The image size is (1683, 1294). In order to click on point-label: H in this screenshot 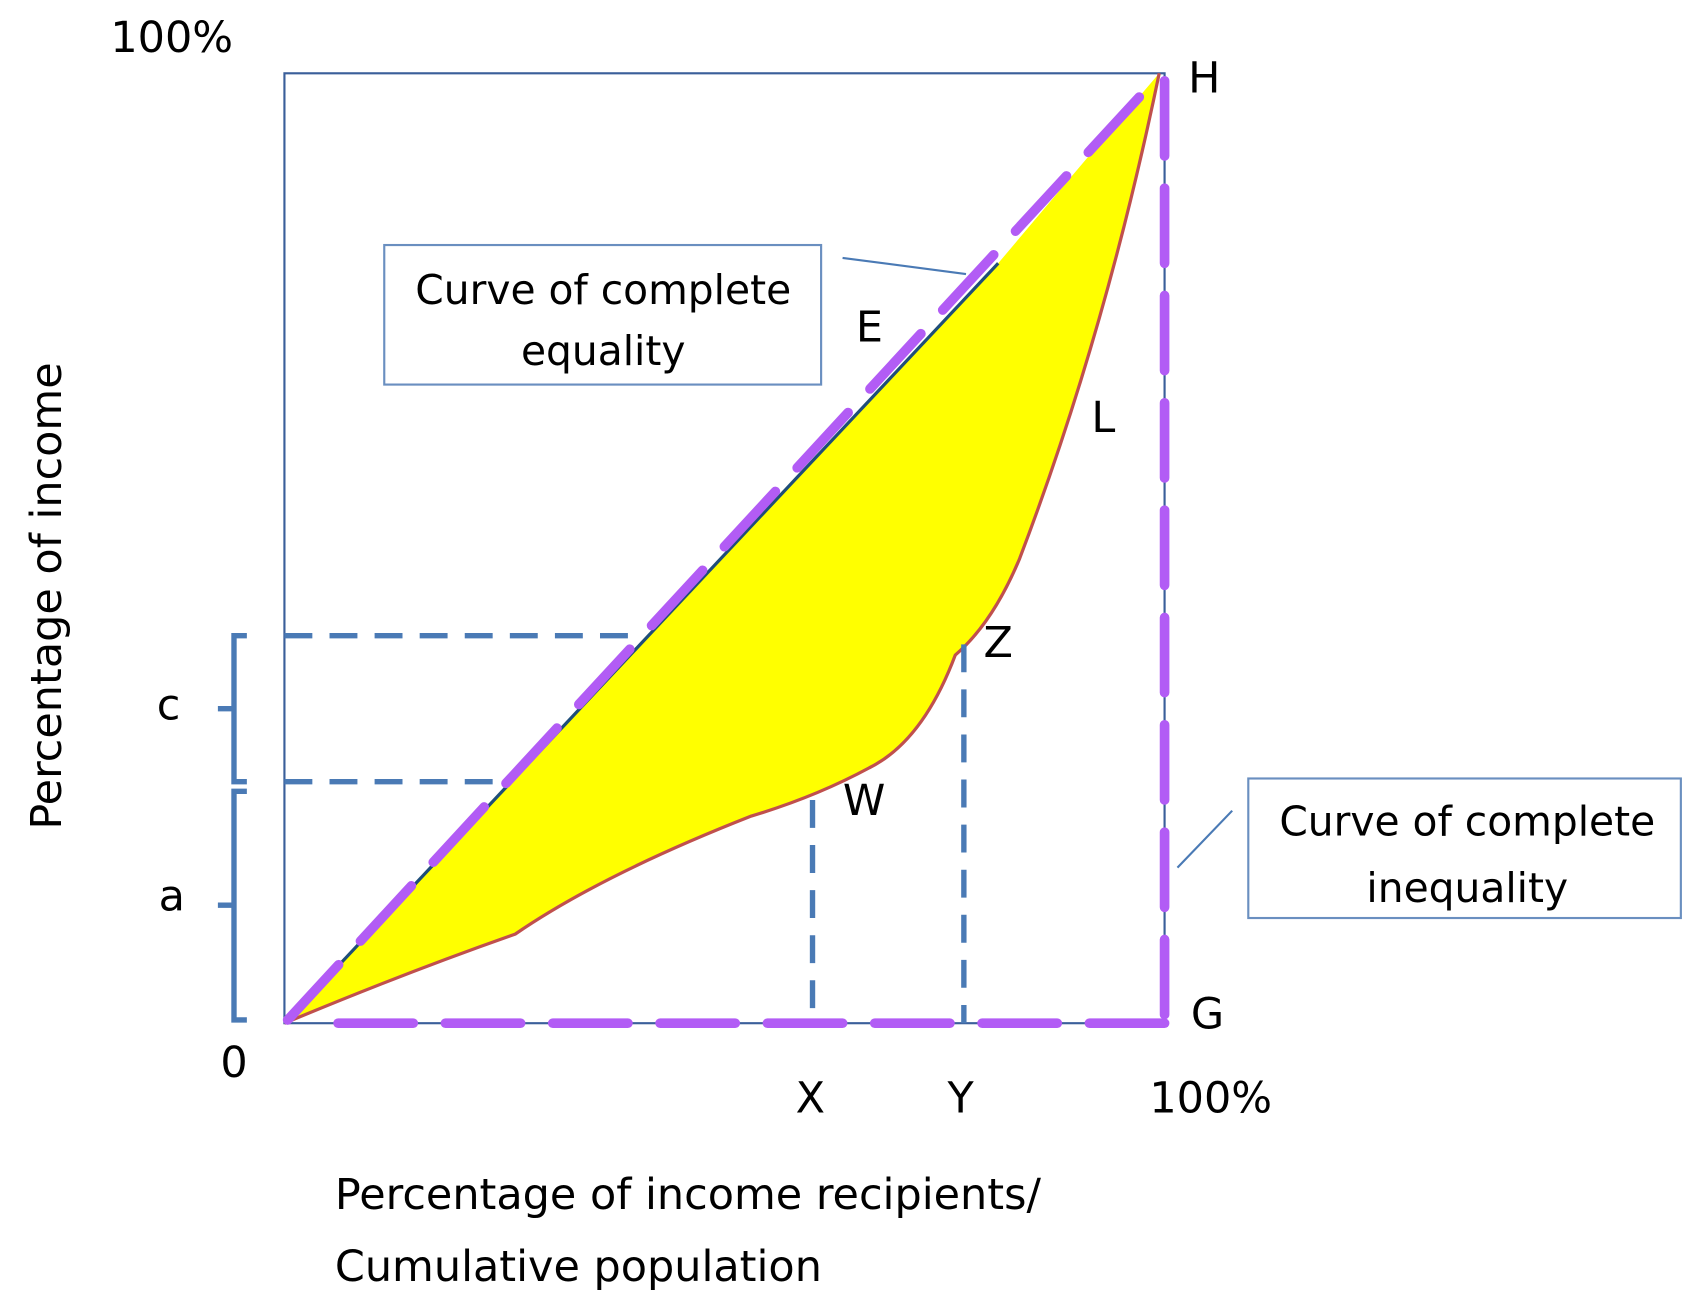, I will do `click(1204, 79)`.